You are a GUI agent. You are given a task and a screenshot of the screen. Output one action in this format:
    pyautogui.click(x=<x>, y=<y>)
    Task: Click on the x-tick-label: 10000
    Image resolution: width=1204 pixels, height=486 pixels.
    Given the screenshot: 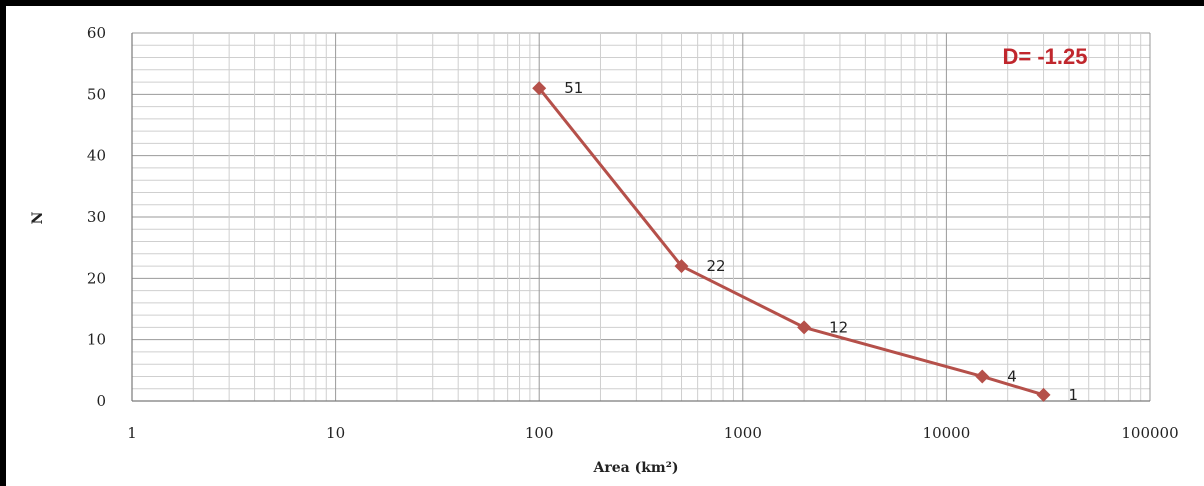 What is the action you would take?
    pyautogui.click(x=947, y=433)
    